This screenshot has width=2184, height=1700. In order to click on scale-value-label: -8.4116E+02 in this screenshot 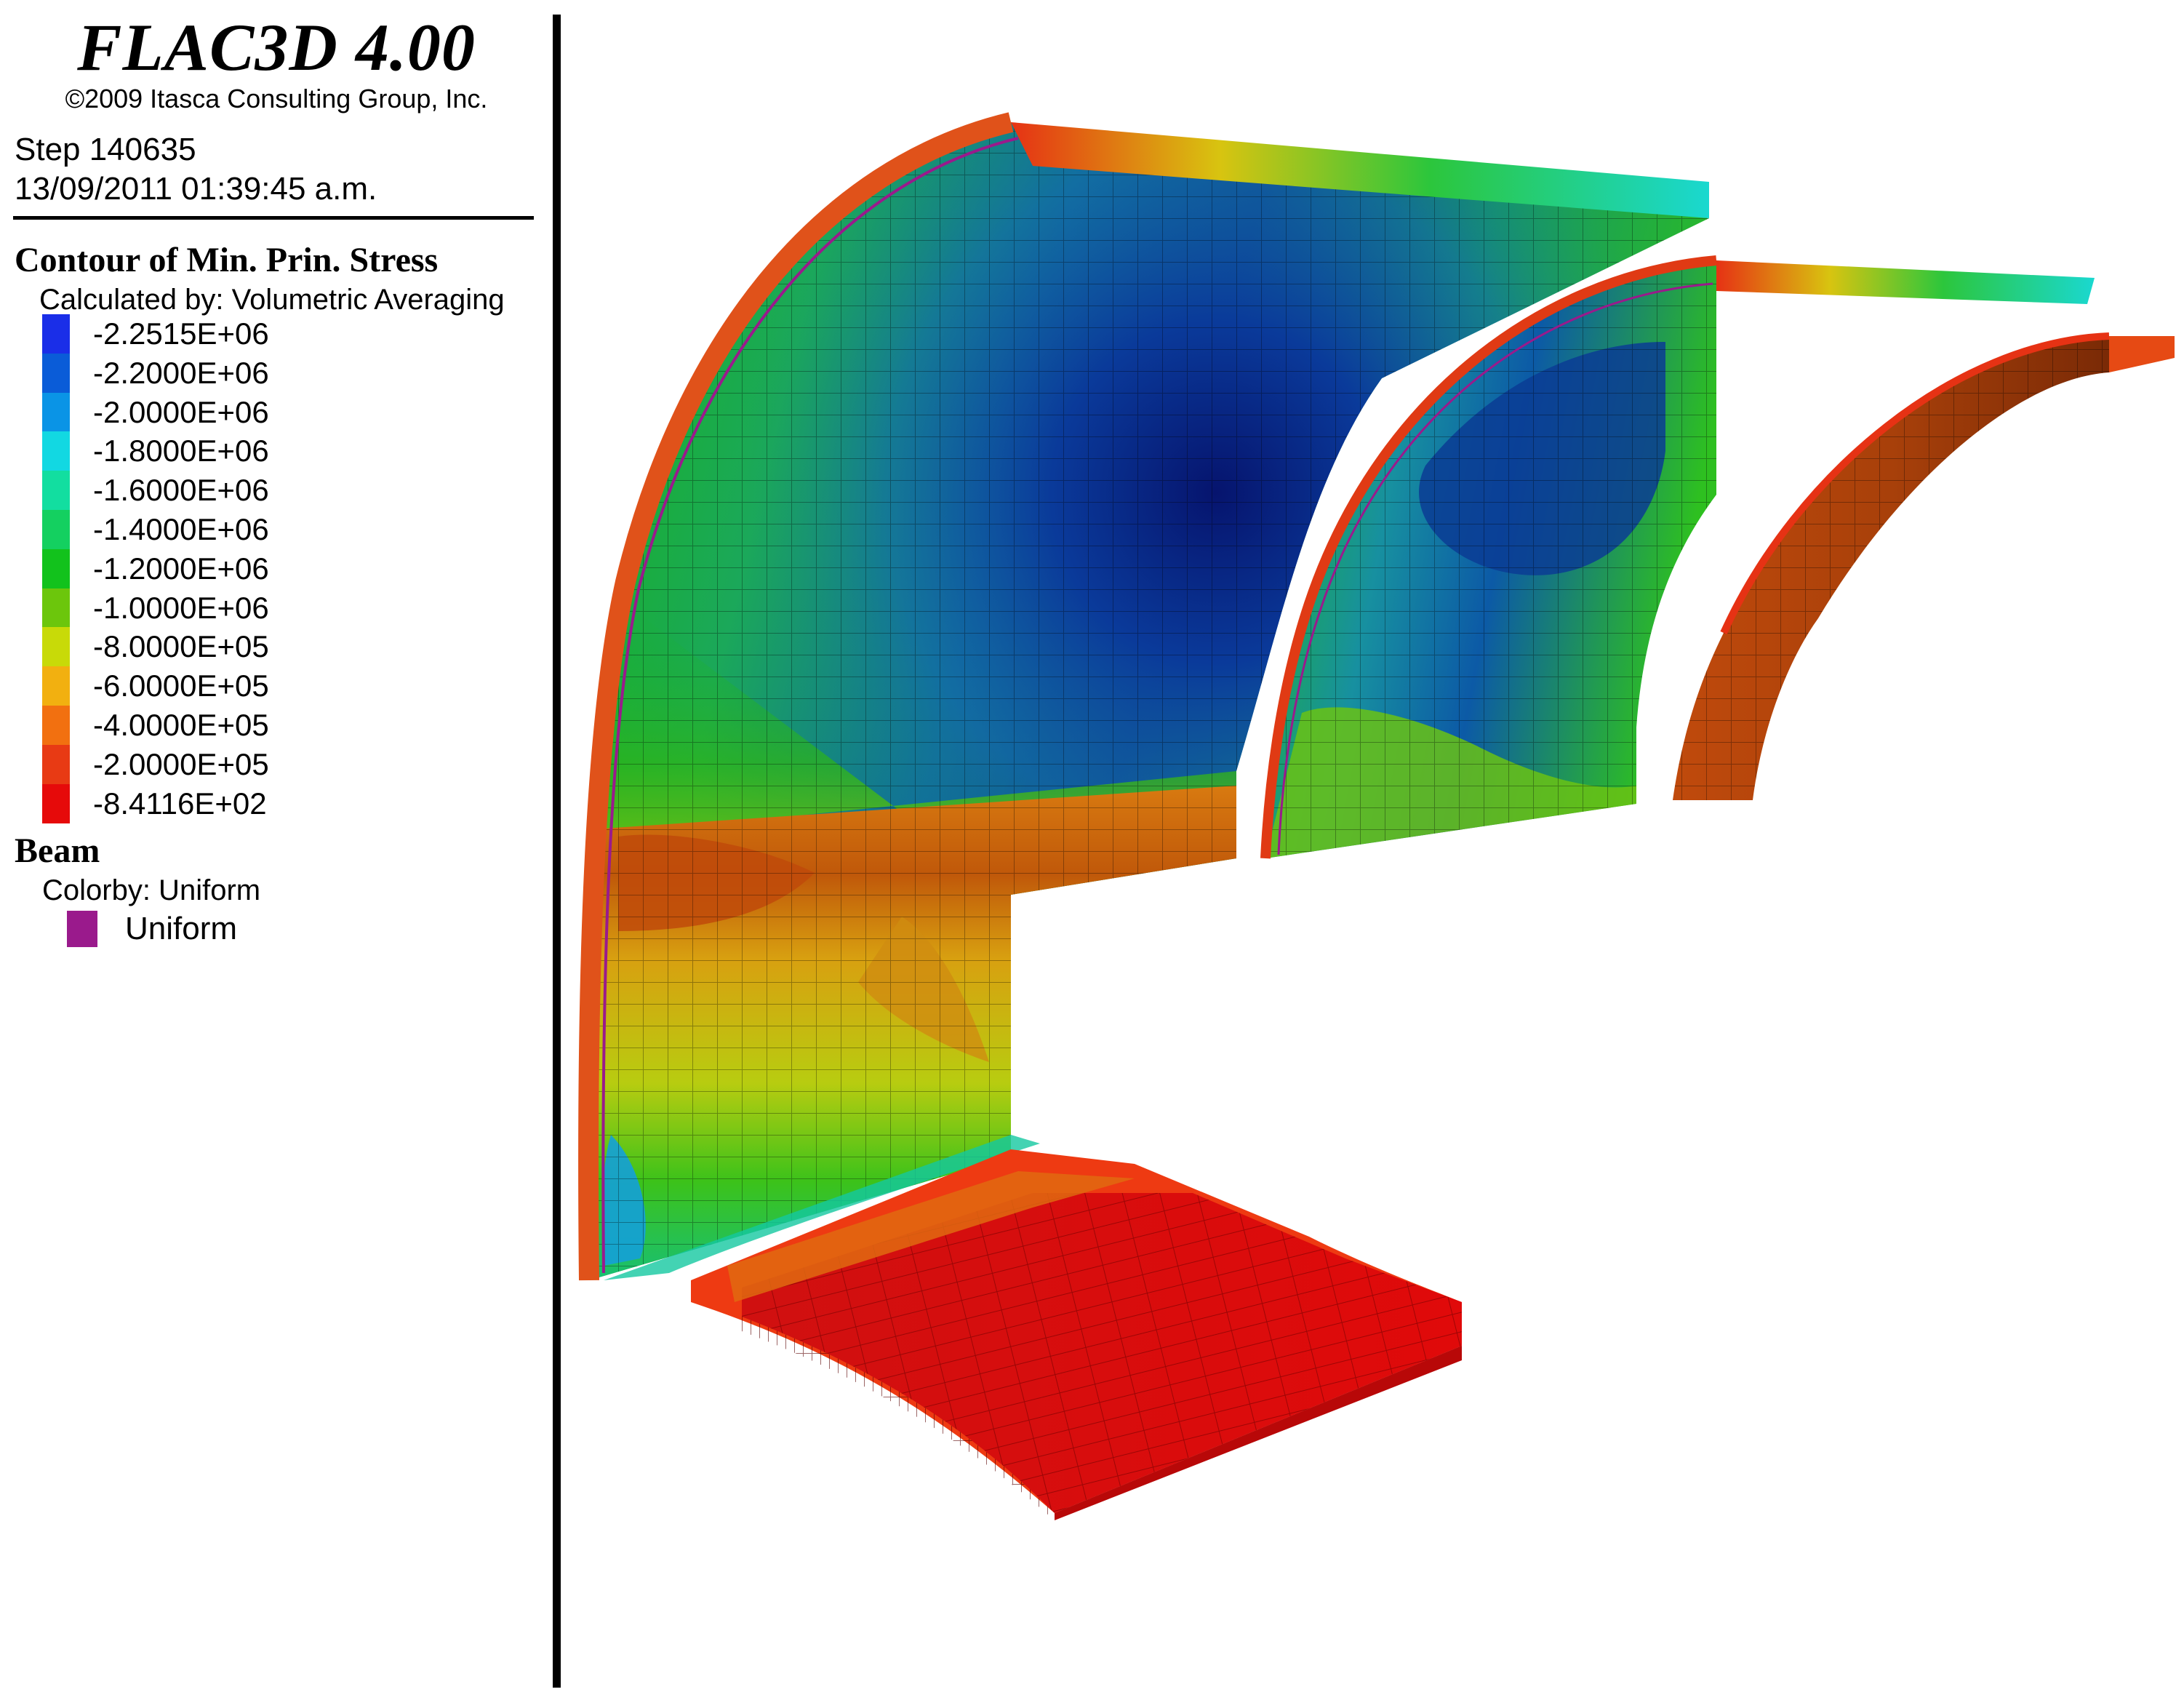, I will do `click(180, 803)`.